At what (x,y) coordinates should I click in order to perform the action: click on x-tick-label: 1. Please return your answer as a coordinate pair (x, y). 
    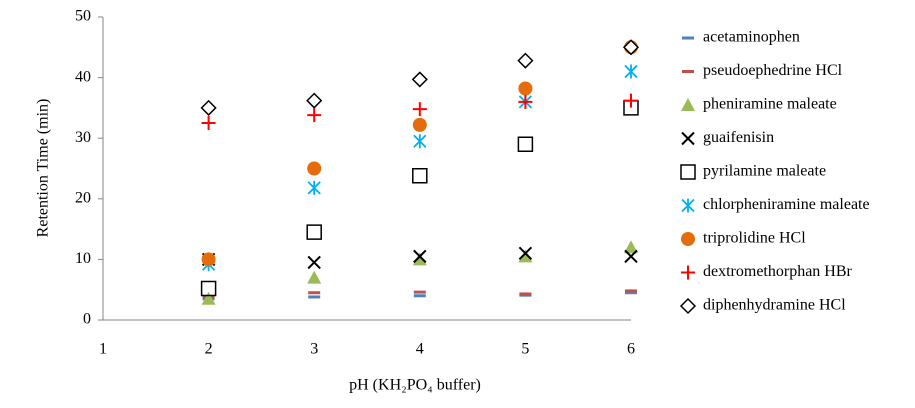
    Looking at the image, I should click on (103, 349).